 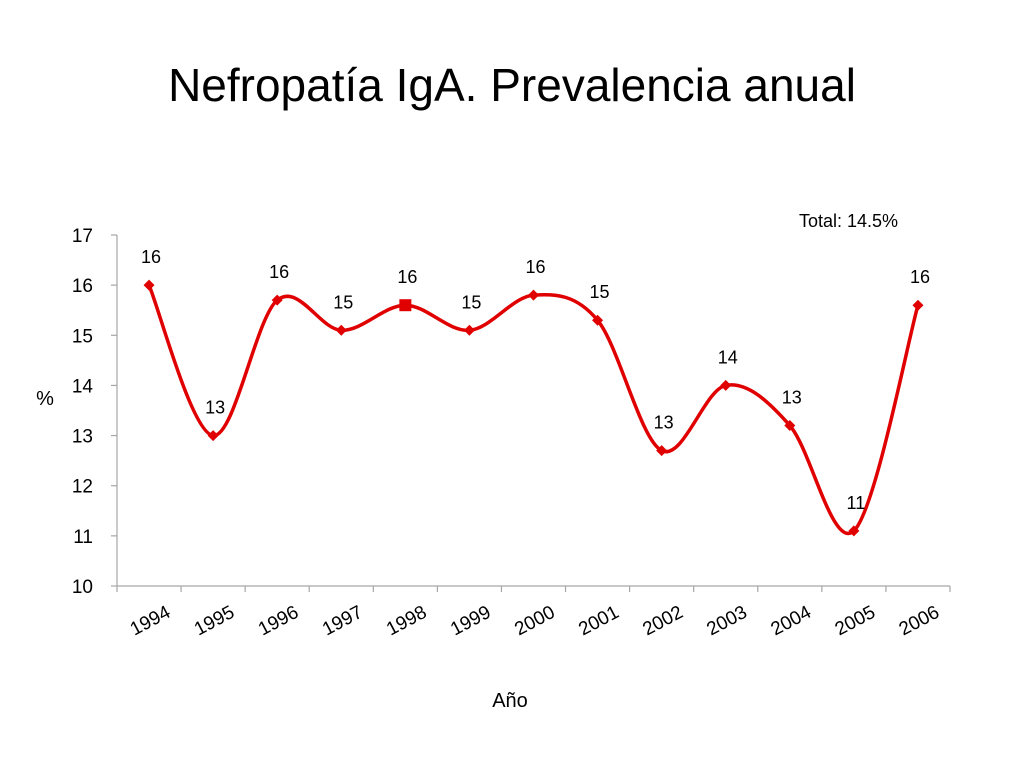 What do you see at coordinates (512, 85) in the screenshot?
I see `page-title: Nefropatía IgA. Prevalencia anual` at bounding box center [512, 85].